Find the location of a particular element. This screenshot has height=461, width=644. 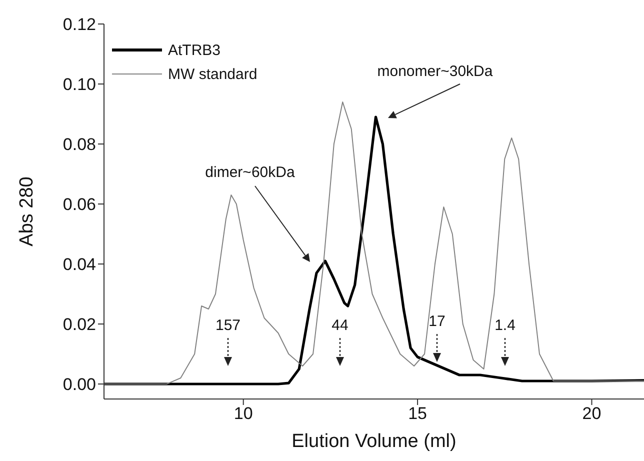

y-tick-label: 0.12 is located at coordinates (79, 24).